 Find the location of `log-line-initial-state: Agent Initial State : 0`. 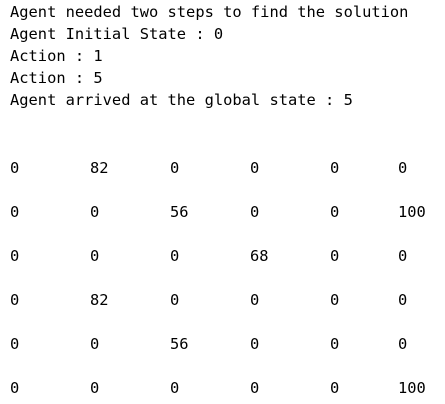

log-line-initial-state: Agent Initial State : 0 is located at coordinates (117, 34).